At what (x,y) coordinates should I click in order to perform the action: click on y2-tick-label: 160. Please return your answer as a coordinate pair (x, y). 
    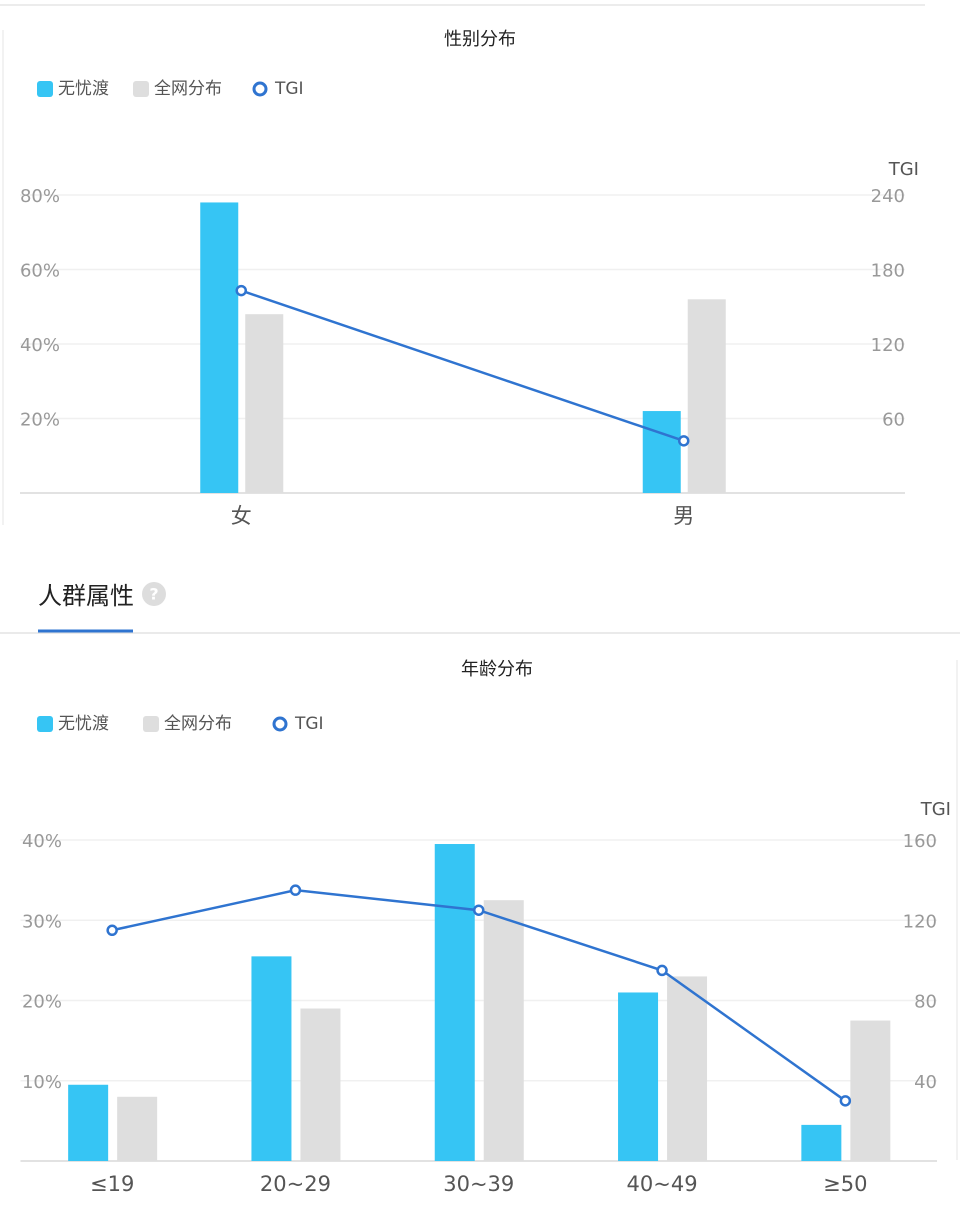
    Looking at the image, I should click on (920, 841).